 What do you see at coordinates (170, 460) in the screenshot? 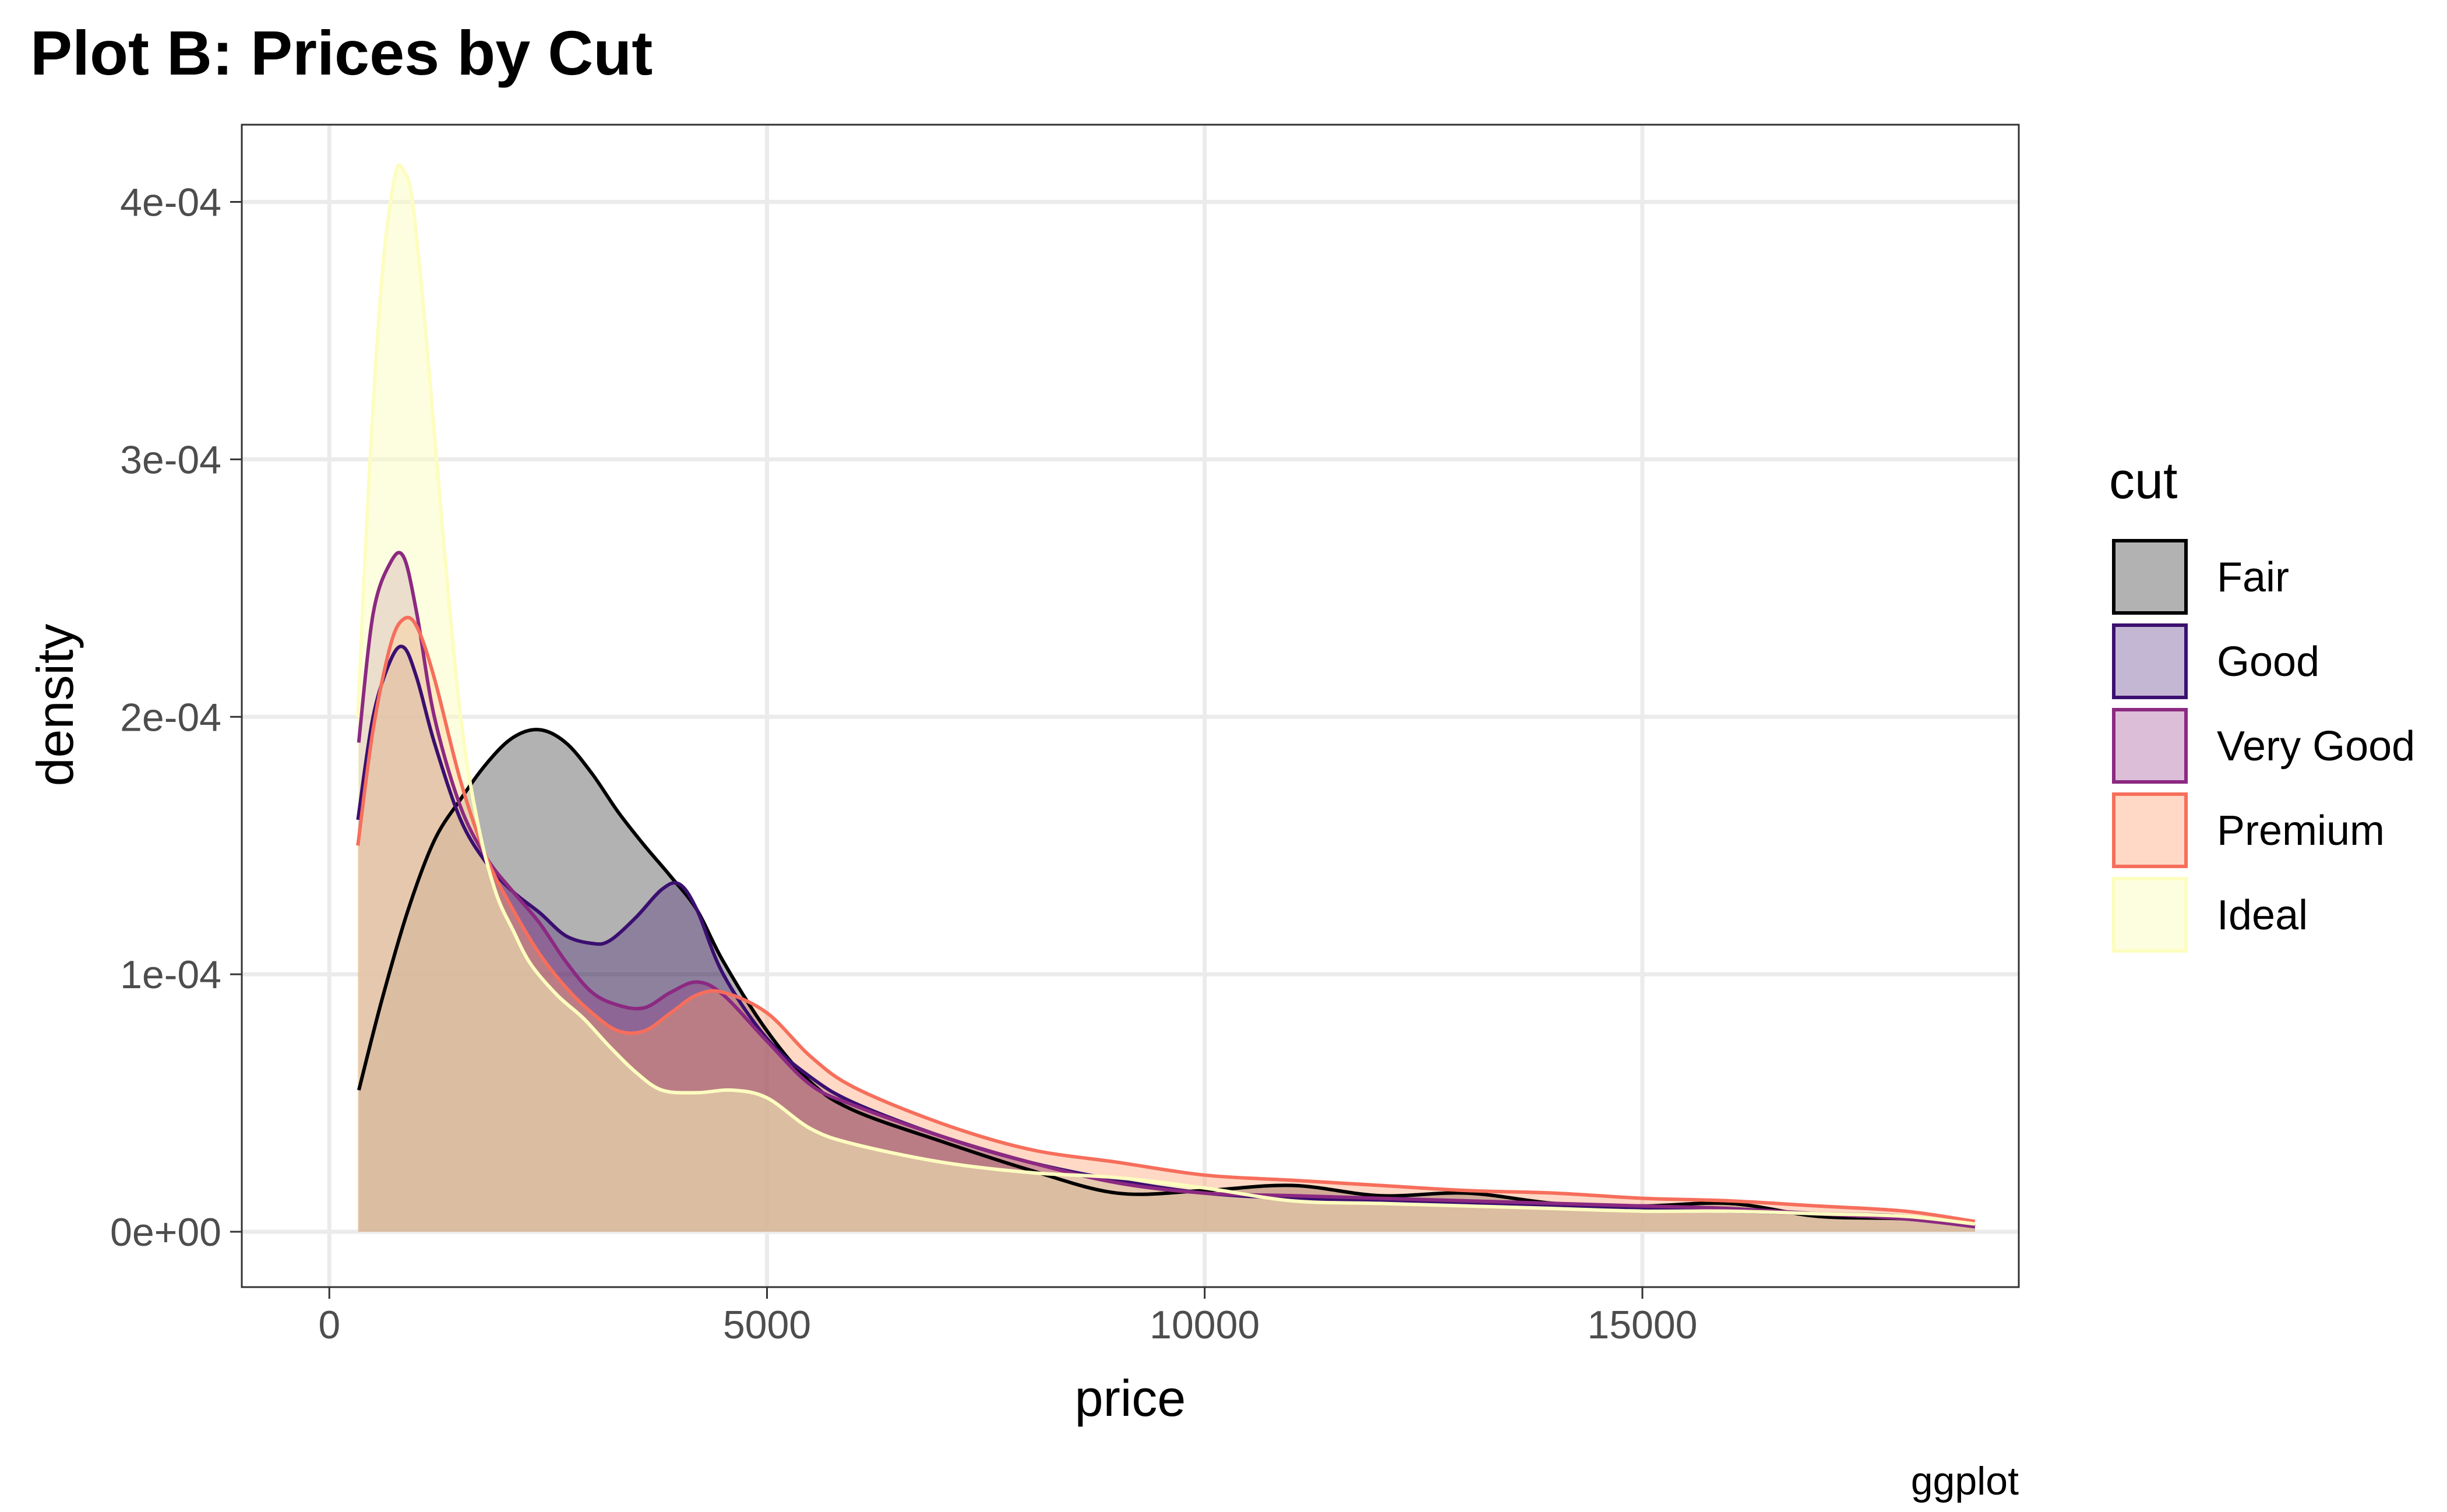
I see `y-tick-label: 3e-04` at bounding box center [170, 460].